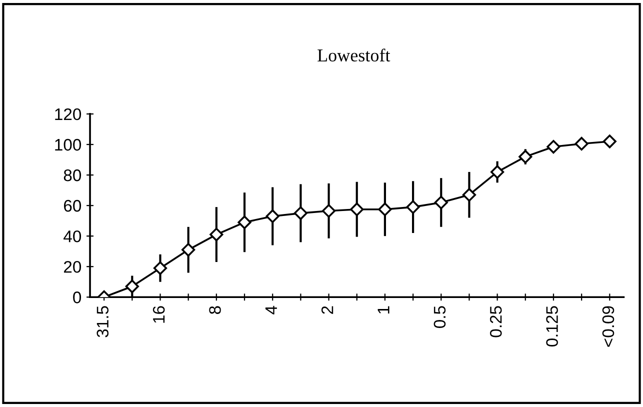 The height and width of the screenshot is (407, 643). Describe the element at coordinates (384, 310) in the screenshot. I see `x-tick-label: 1` at that location.